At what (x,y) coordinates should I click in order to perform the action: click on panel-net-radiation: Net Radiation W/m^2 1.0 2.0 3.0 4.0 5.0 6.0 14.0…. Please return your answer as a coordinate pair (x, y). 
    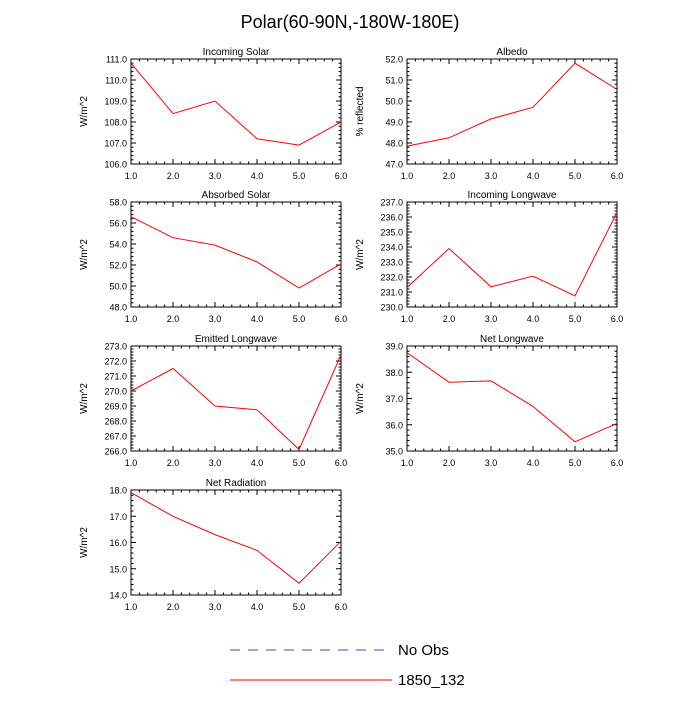
    Looking at the image, I should click on (213, 545).